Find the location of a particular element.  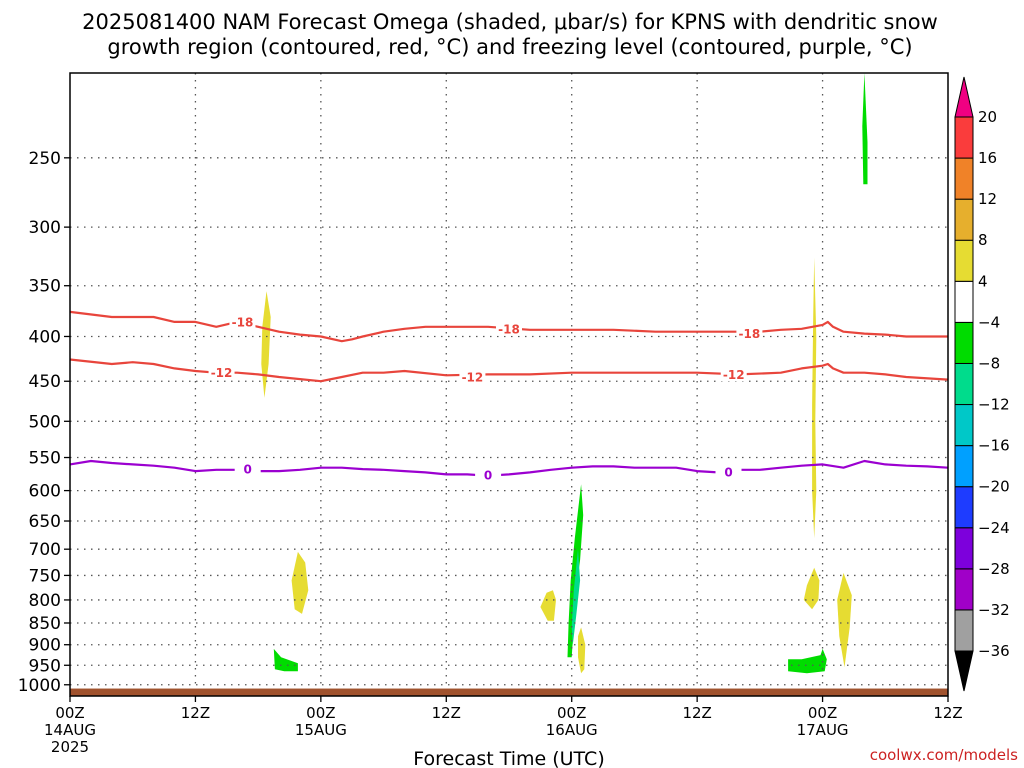

colorbar-label-3: −24 is located at coordinates (994, 528).